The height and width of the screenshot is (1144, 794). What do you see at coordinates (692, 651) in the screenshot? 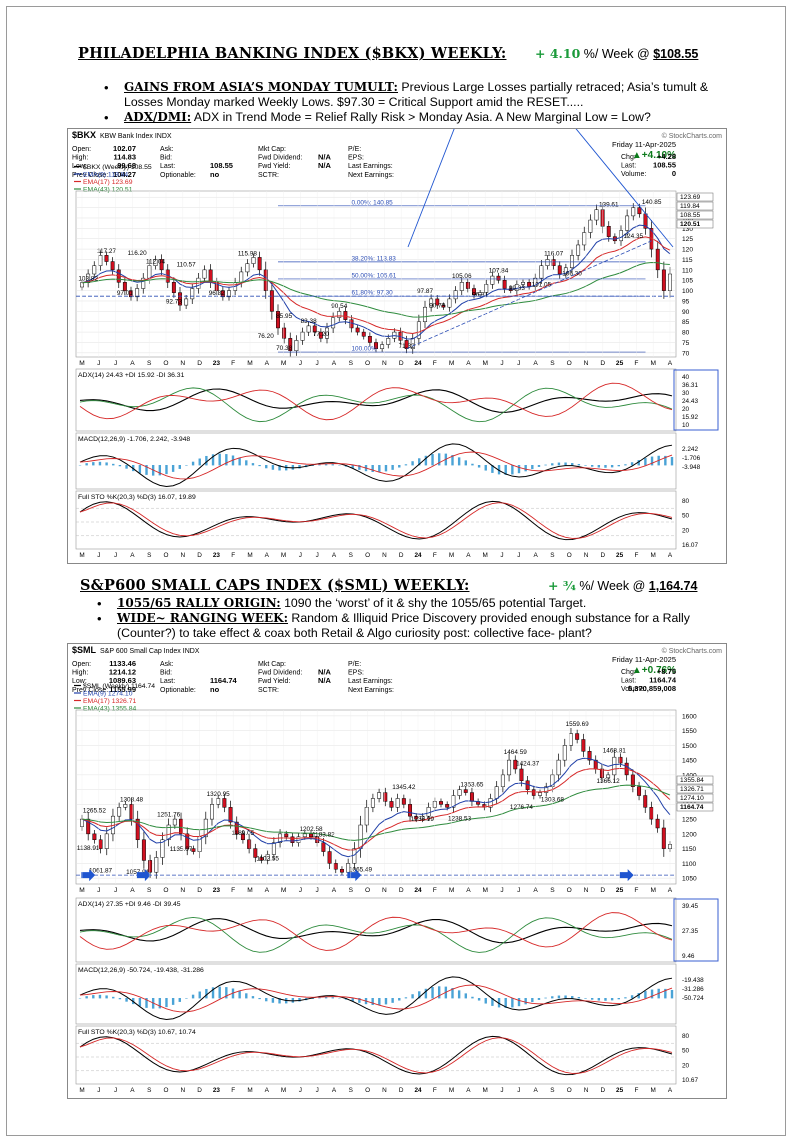
I see `chart-source: © StockCharts.com` at bounding box center [692, 651].